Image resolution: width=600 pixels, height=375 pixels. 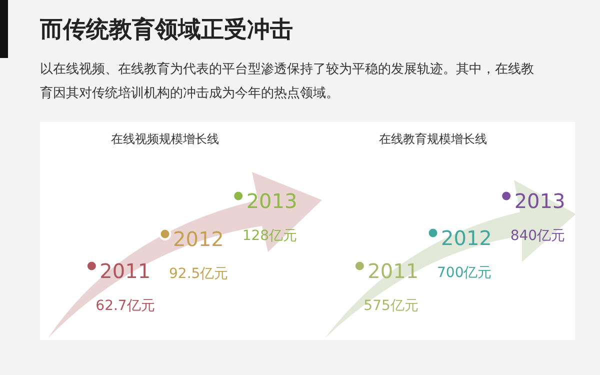 What do you see at coordinates (391, 306) in the screenshot?
I see `data-label: 575亿元` at bounding box center [391, 306].